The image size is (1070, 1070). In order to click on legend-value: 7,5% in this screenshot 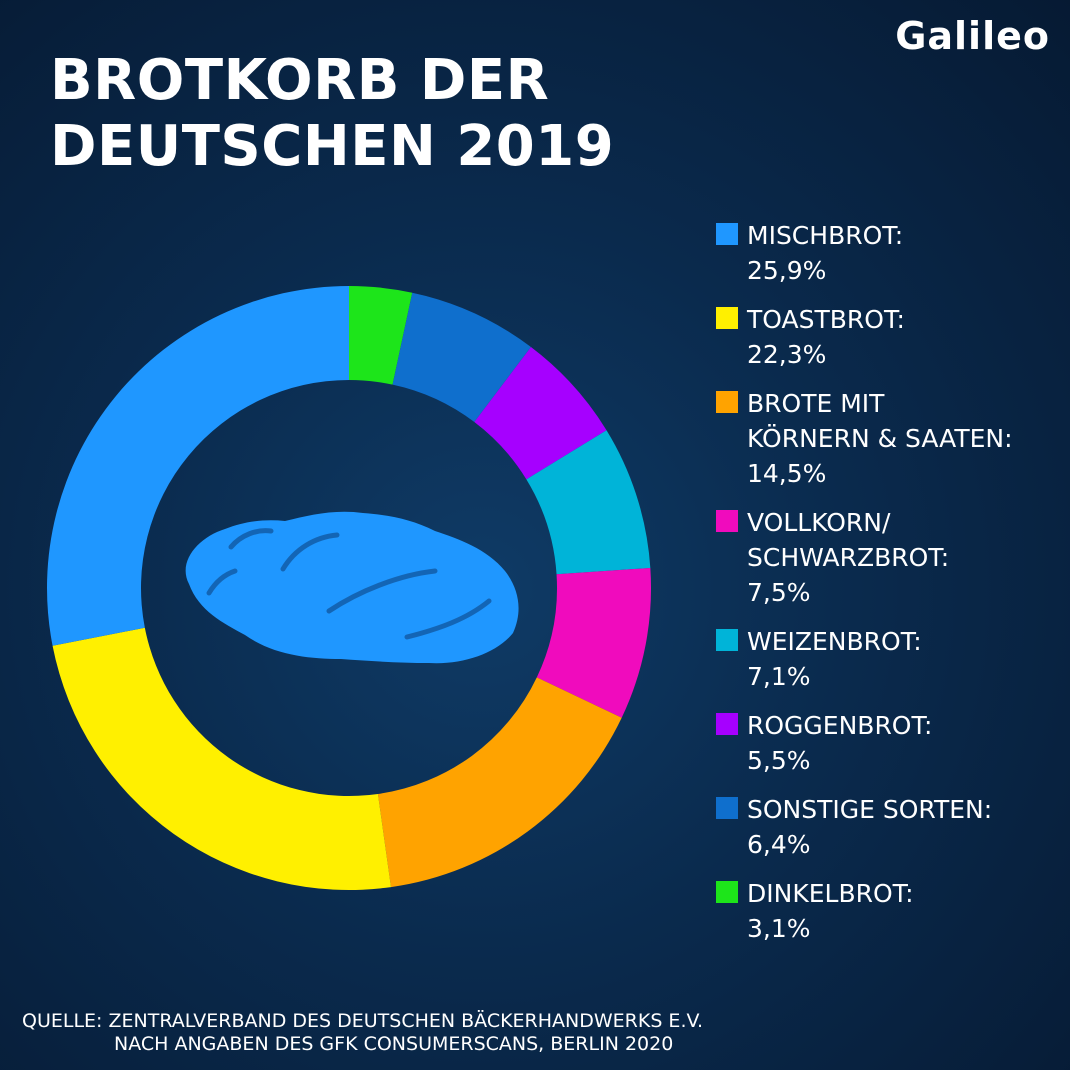, I will do `click(779, 592)`.